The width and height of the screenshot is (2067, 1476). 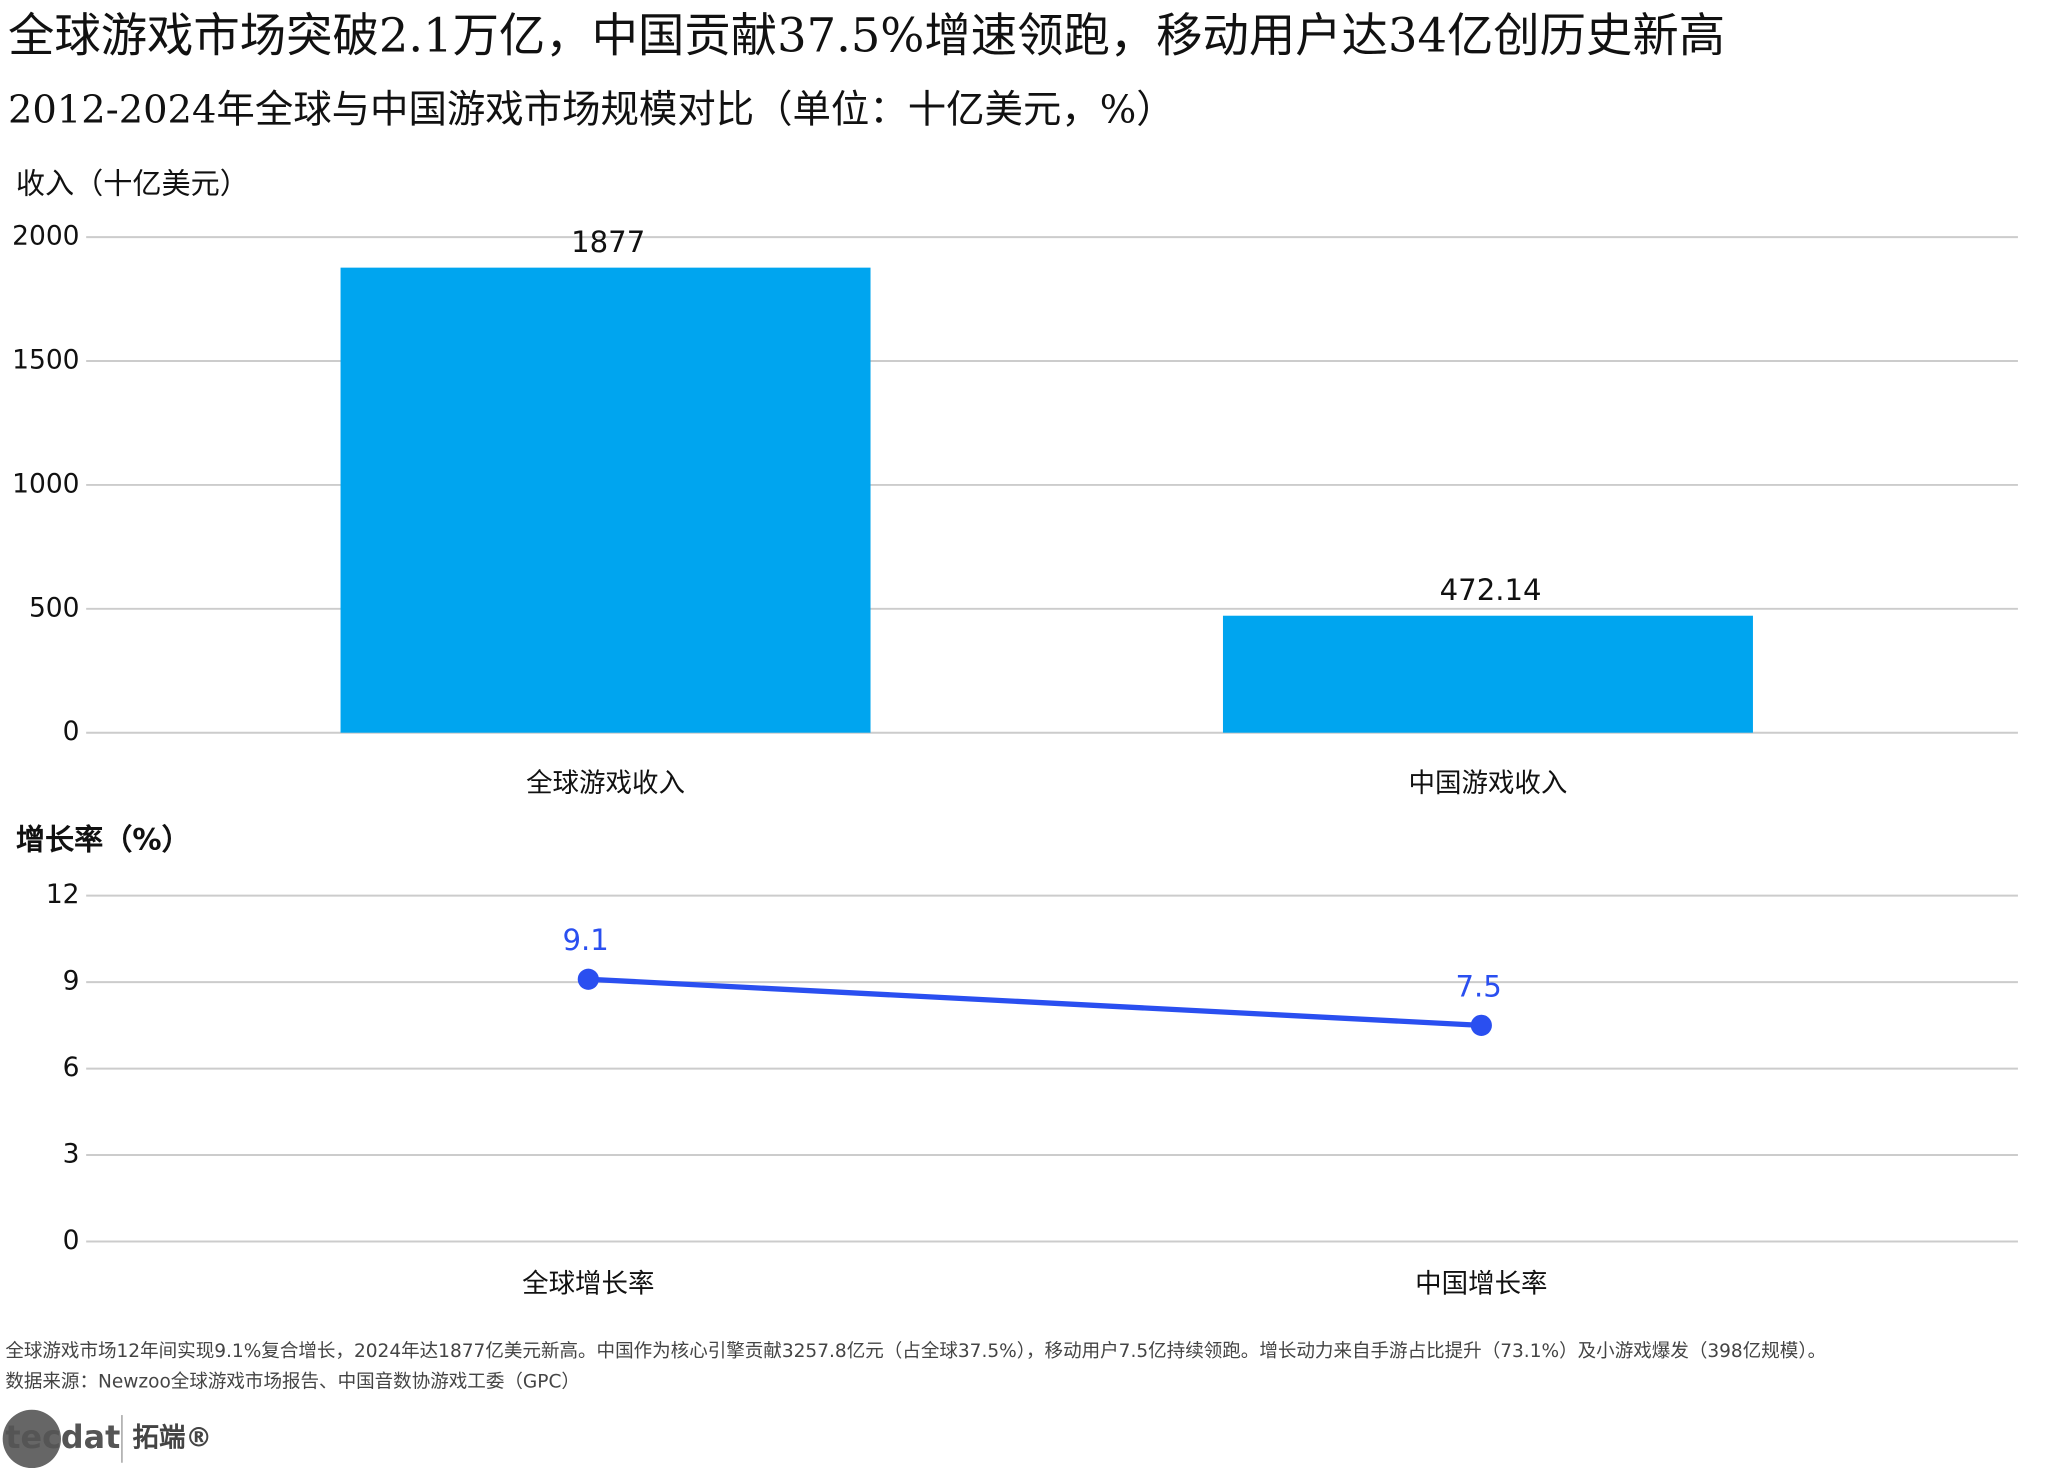 I want to click on y-tick-label: 1500, so click(x=45, y=360).